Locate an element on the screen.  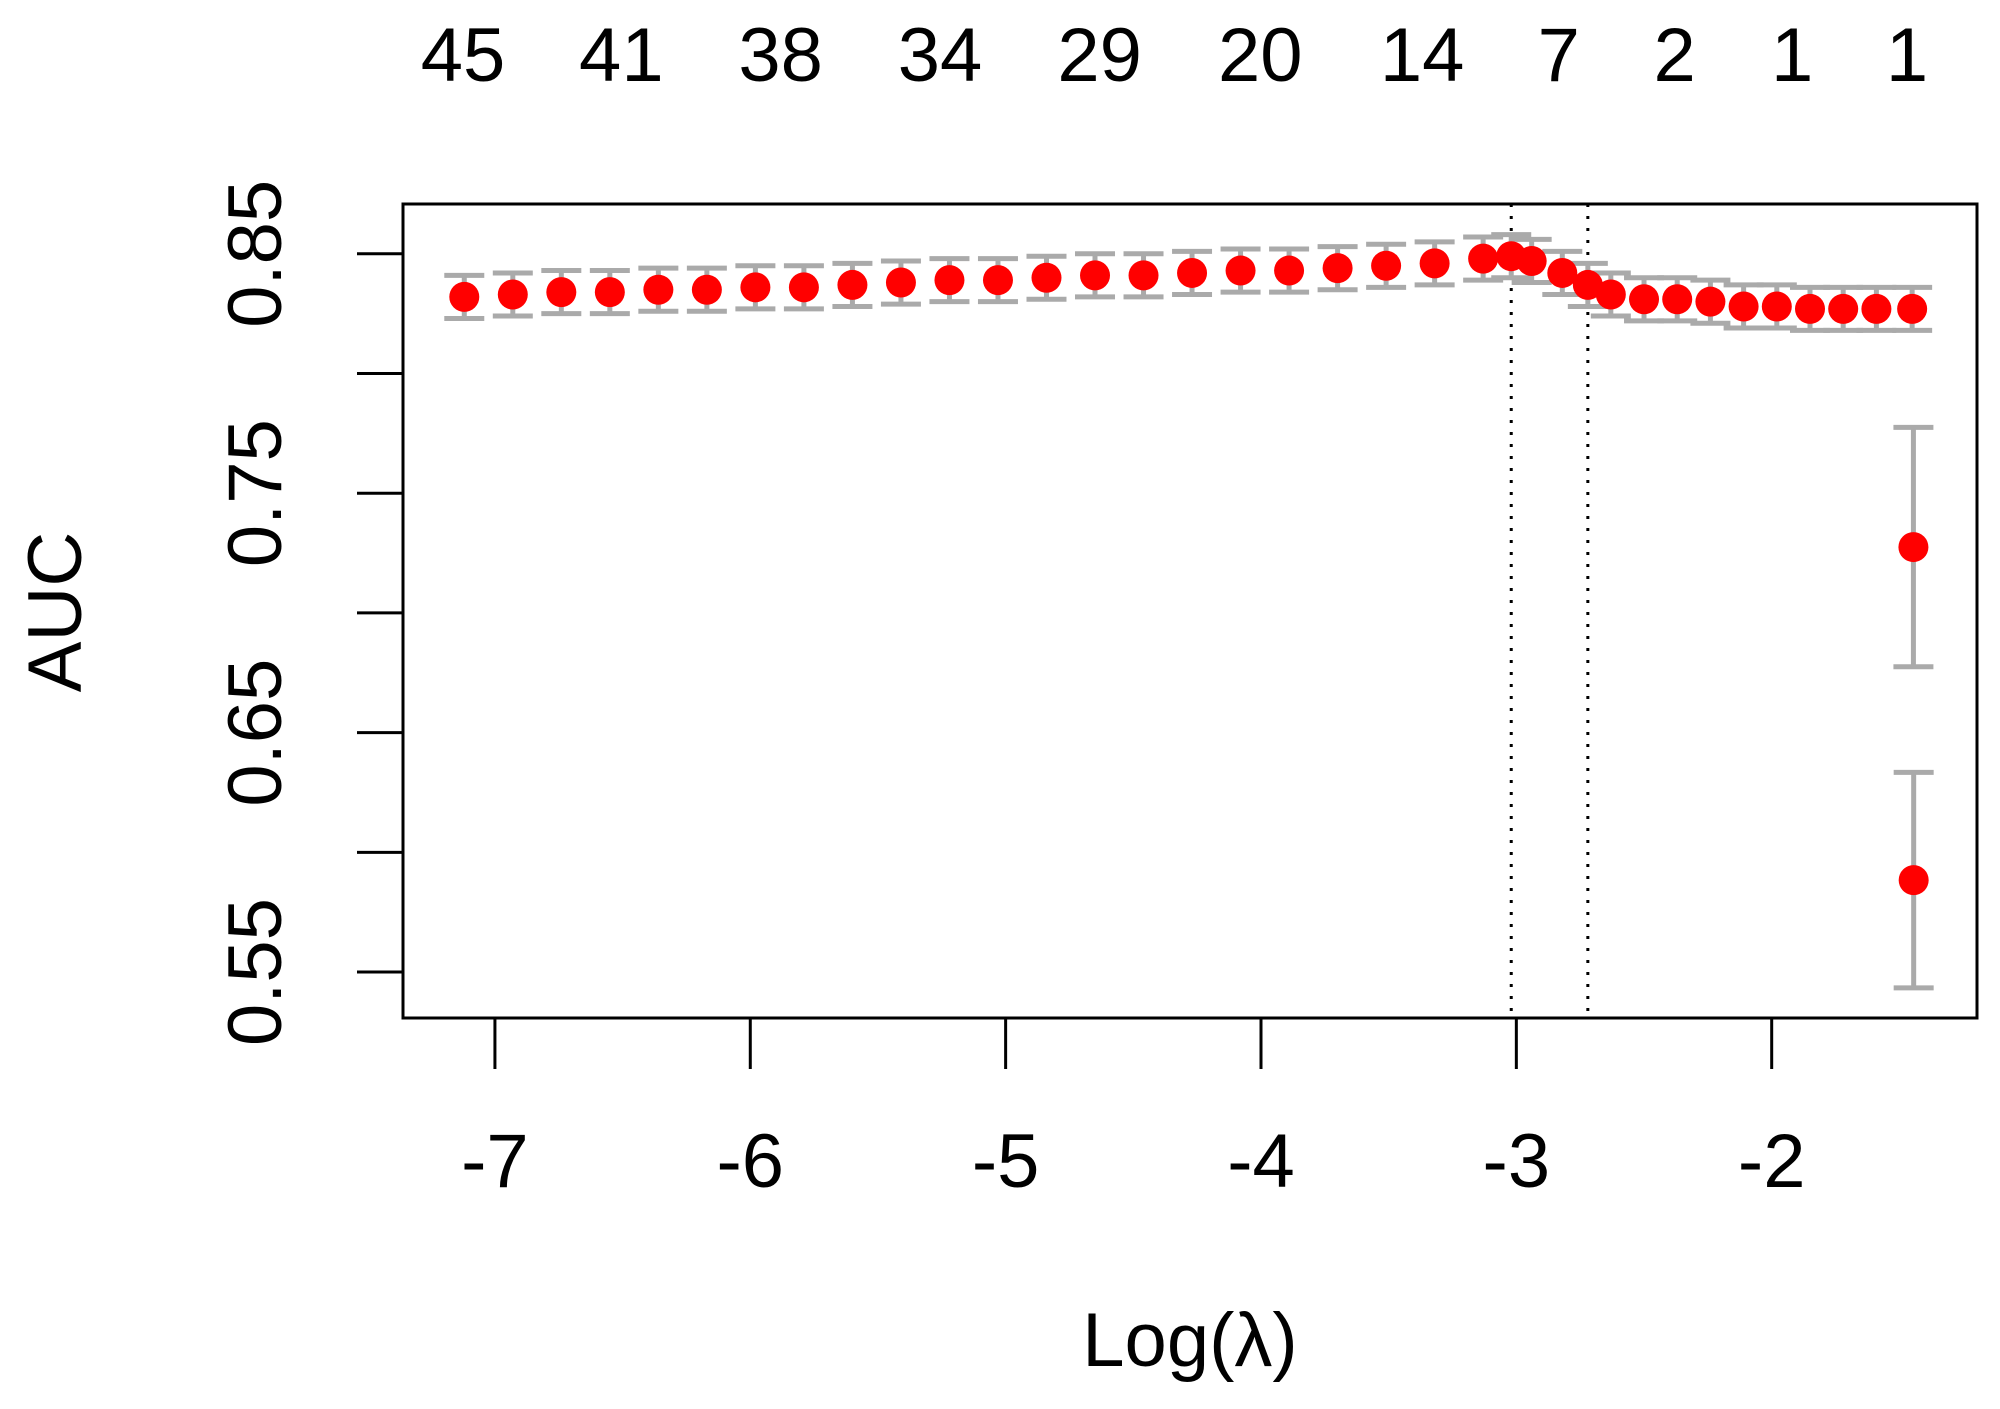
y-tick-label: 0.75 is located at coordinates (255, 493).